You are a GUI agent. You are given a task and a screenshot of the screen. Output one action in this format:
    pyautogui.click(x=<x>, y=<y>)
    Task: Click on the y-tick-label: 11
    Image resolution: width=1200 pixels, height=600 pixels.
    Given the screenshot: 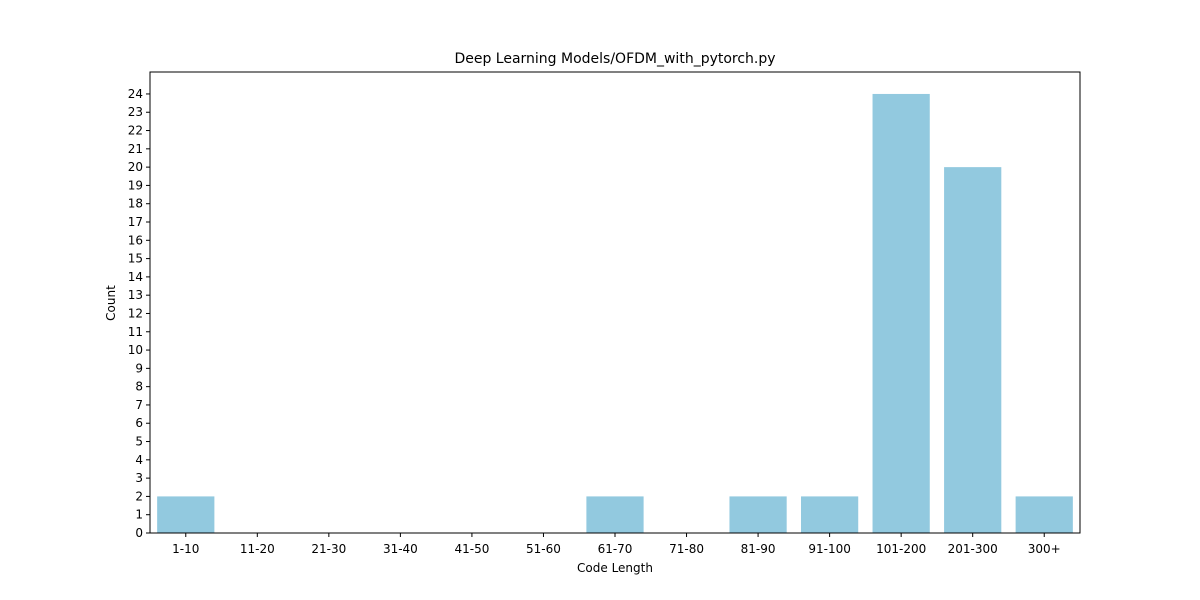 What is the action you would take?
    pyautogui.click(x=135, y=332)
    